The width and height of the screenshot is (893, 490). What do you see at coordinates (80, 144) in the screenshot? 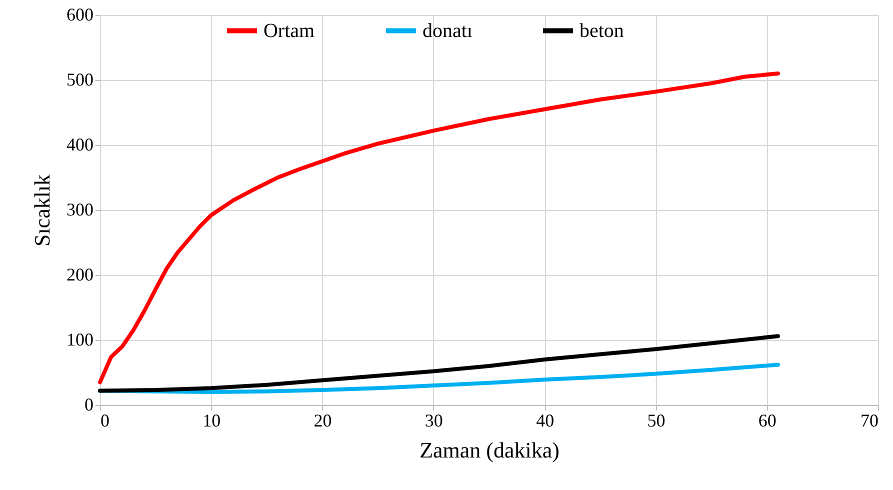
I see `y-tick-label: 400` at bounding box center [80, 144].